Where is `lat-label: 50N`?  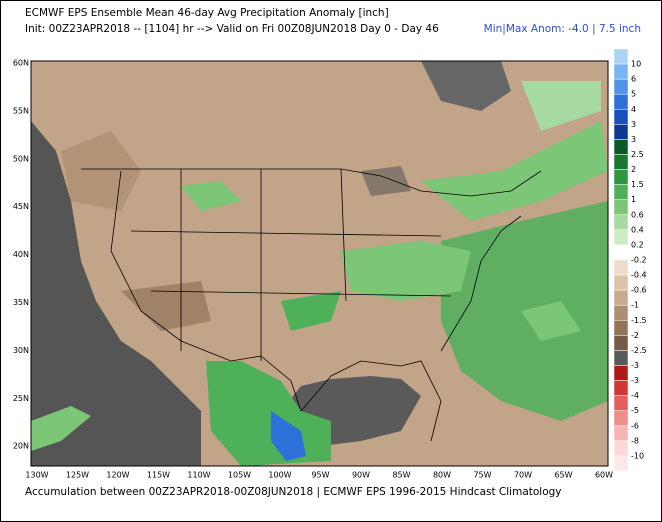
lat-label: 50N is located at coordinates (21, 158).